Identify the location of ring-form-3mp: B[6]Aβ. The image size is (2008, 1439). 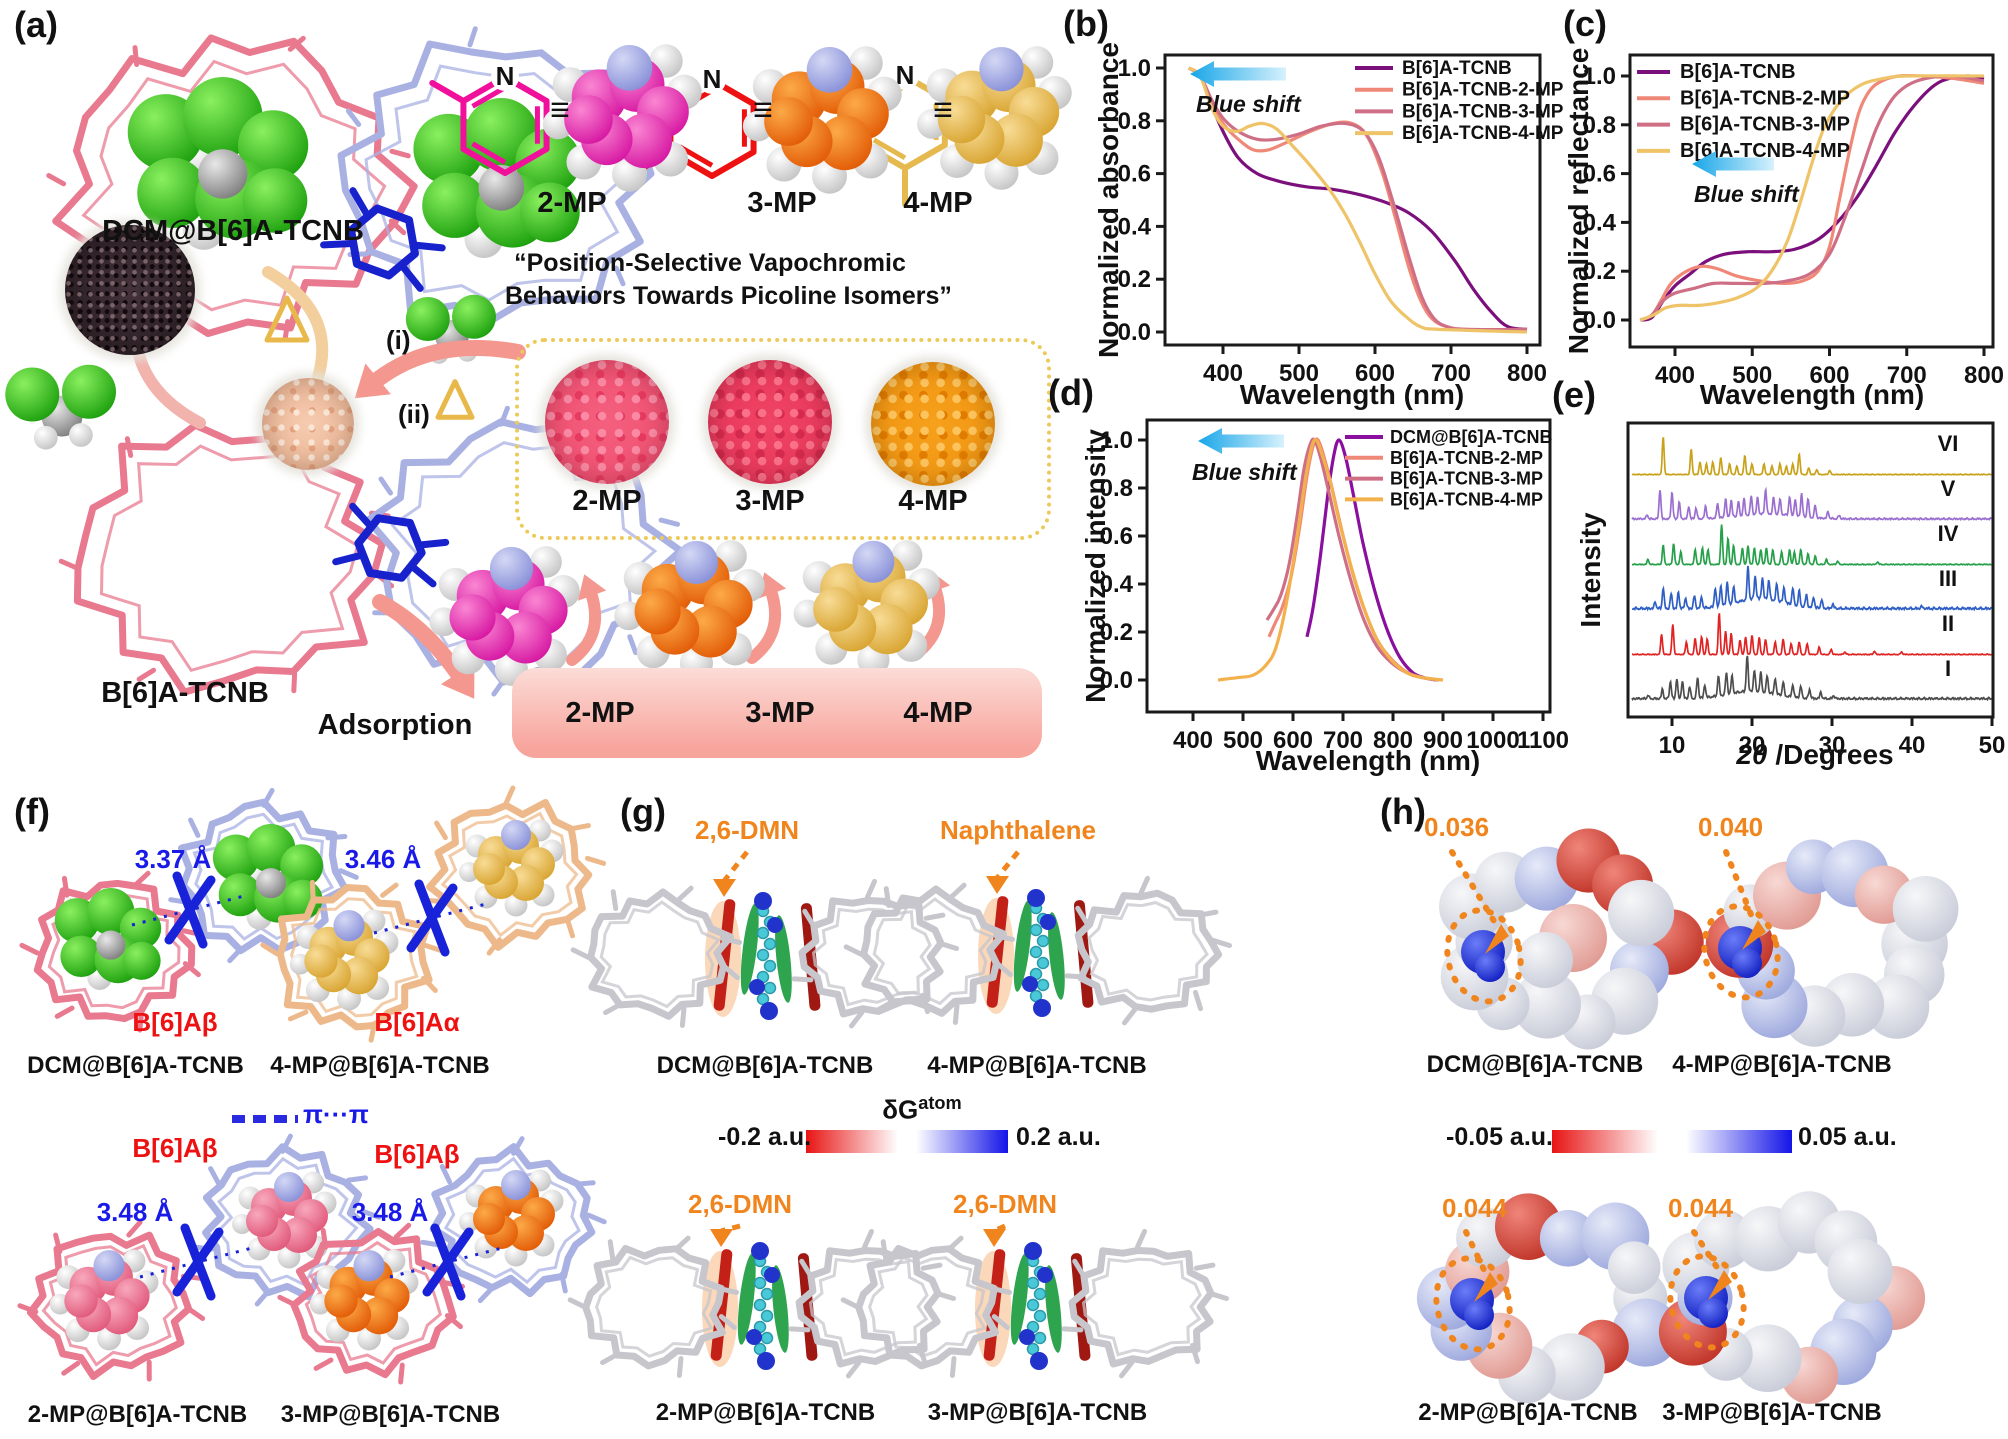
(417, 1154).